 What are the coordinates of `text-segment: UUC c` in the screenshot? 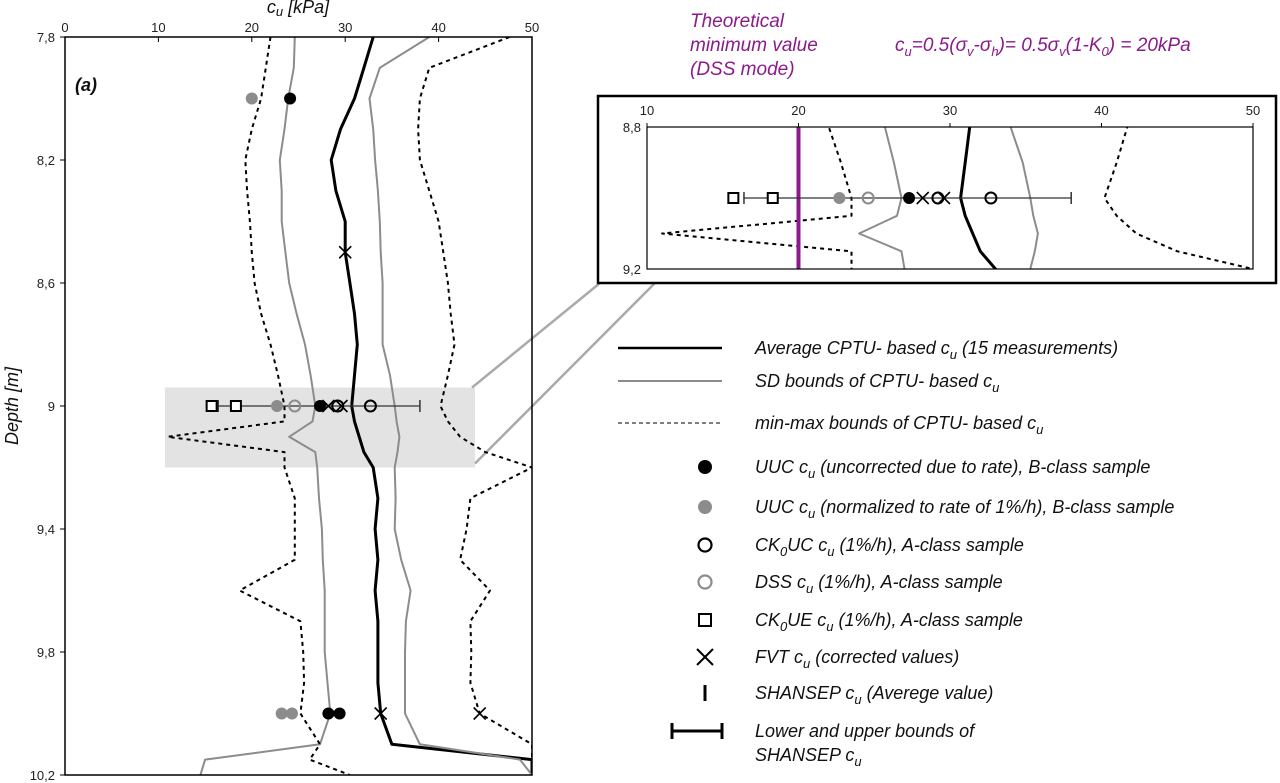 It's located at (781, 467).